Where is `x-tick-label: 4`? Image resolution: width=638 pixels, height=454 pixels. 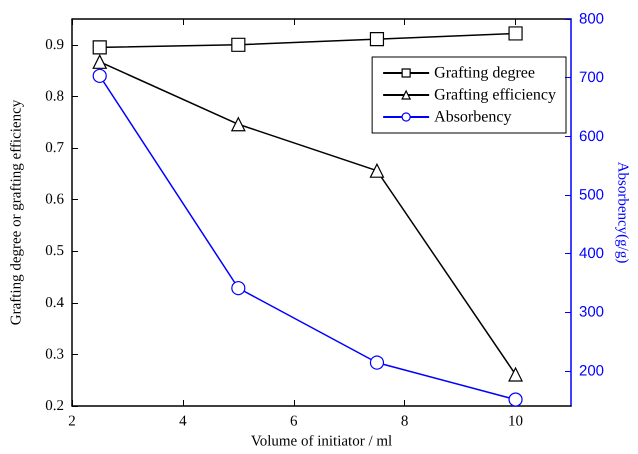 x-tick-label: 4 is located at coordinates (183, 422).